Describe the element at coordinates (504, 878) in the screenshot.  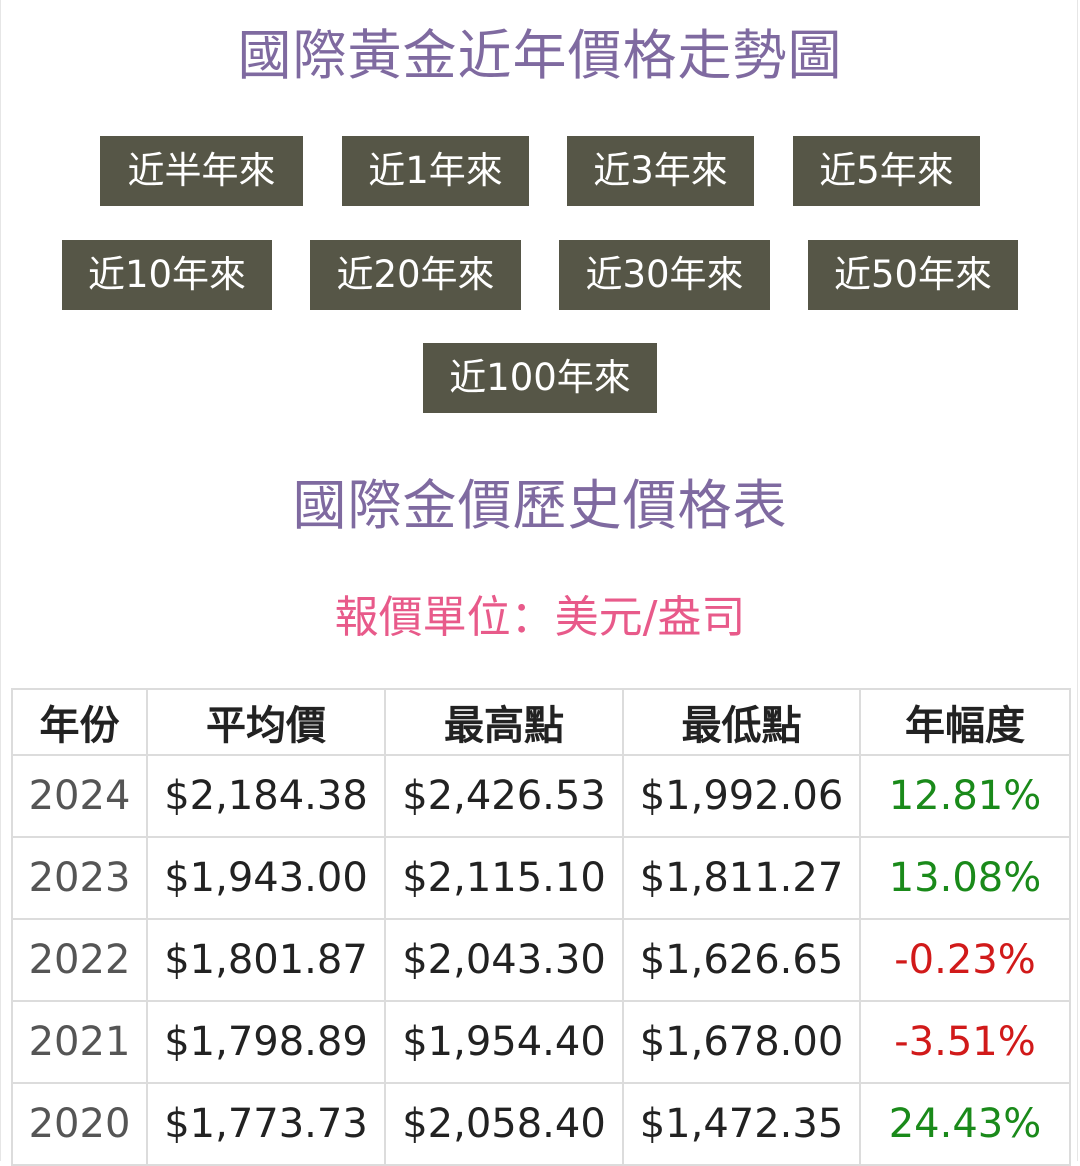
I see `cell-high: $2,115.10` at that location.